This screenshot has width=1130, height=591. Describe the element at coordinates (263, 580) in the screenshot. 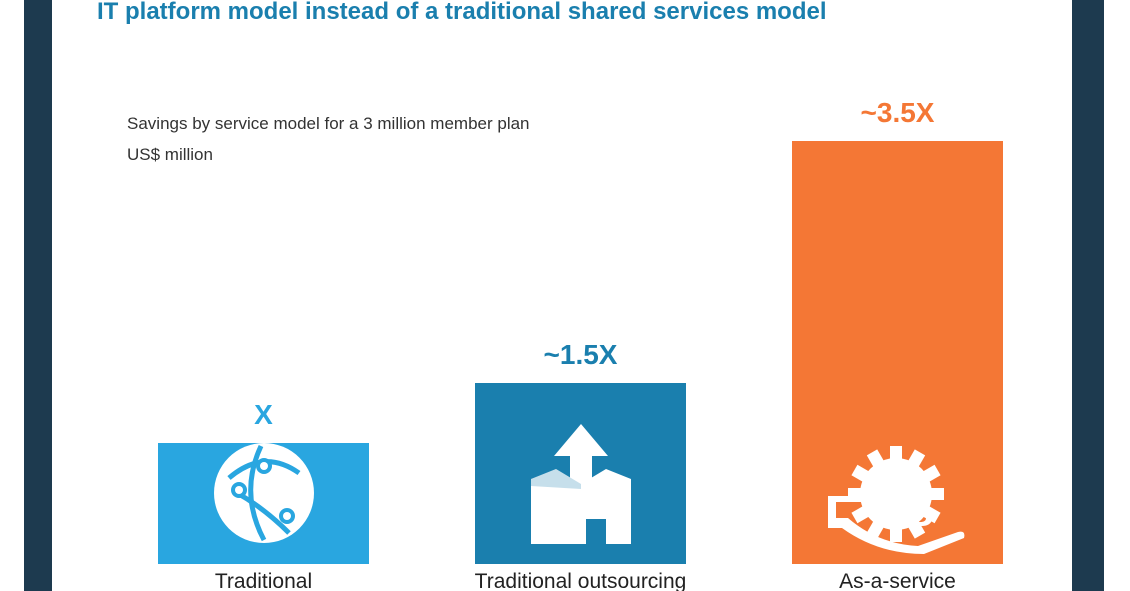

I see `category-label-1: Traditional` at that location.